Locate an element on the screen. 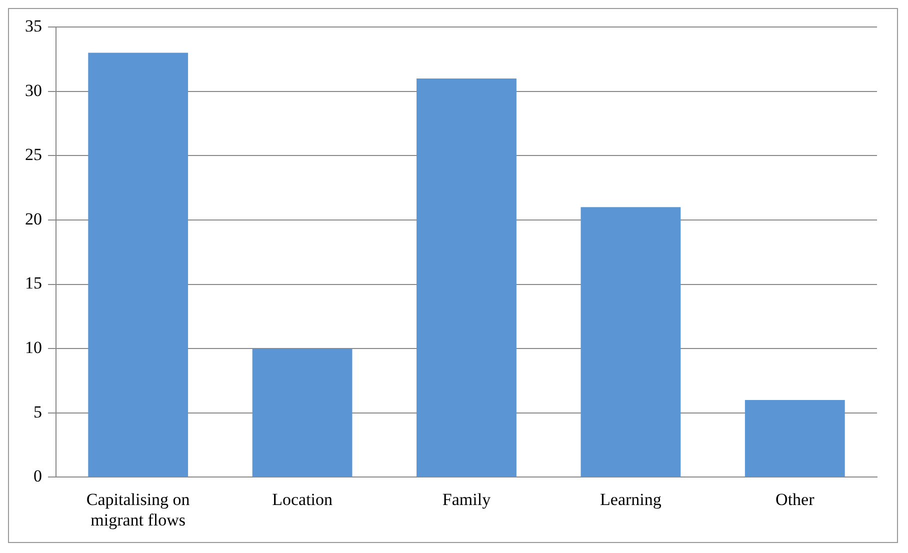 This screenshot has height=553, width=908. x-tick-label: Location is located at coordinates (303, 499).